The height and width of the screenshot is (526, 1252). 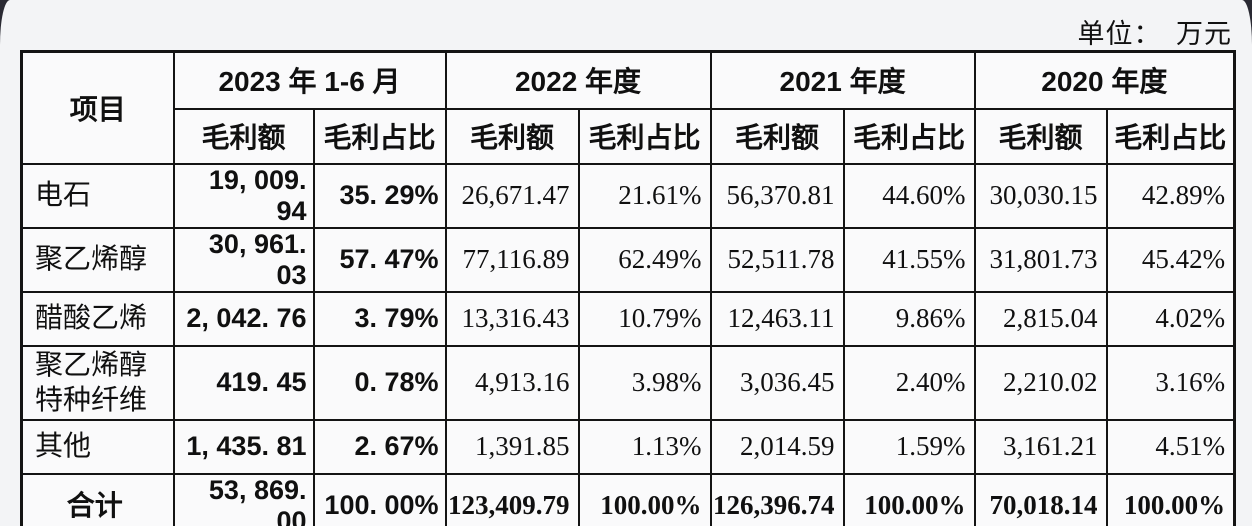 I want to click on table-cell: 70,018.14, so click(x=1040, y=499).